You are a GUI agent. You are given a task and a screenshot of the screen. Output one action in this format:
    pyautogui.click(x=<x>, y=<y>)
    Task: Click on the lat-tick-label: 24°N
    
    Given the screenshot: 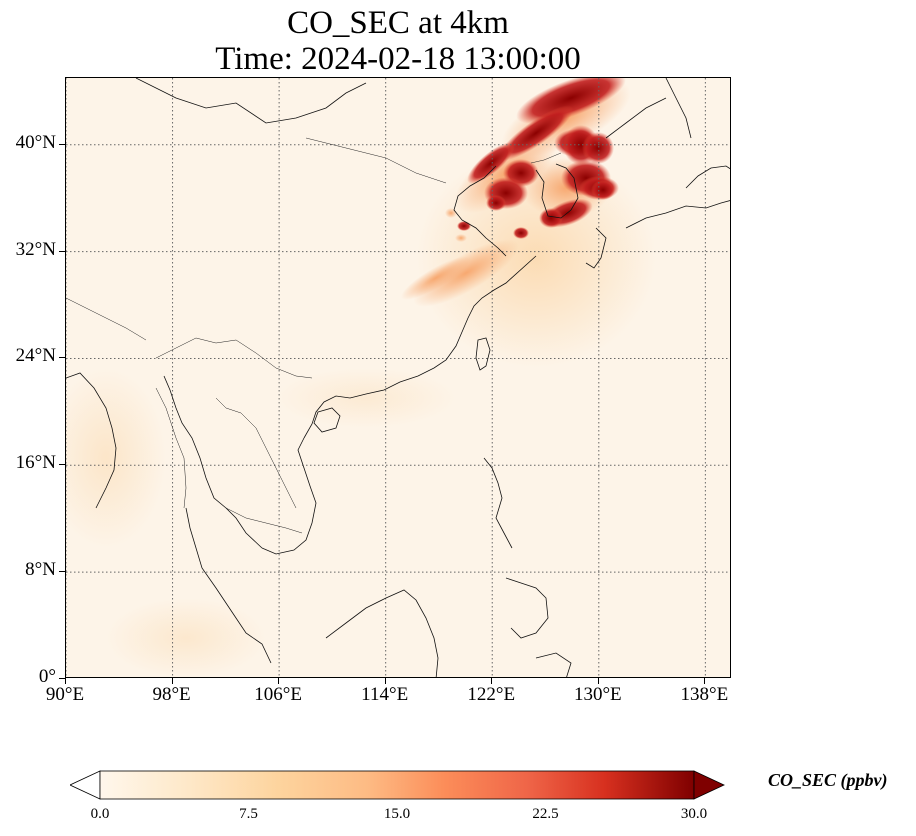 What is the action you would take?
    pyautogui.click(x=35, y=356)
    